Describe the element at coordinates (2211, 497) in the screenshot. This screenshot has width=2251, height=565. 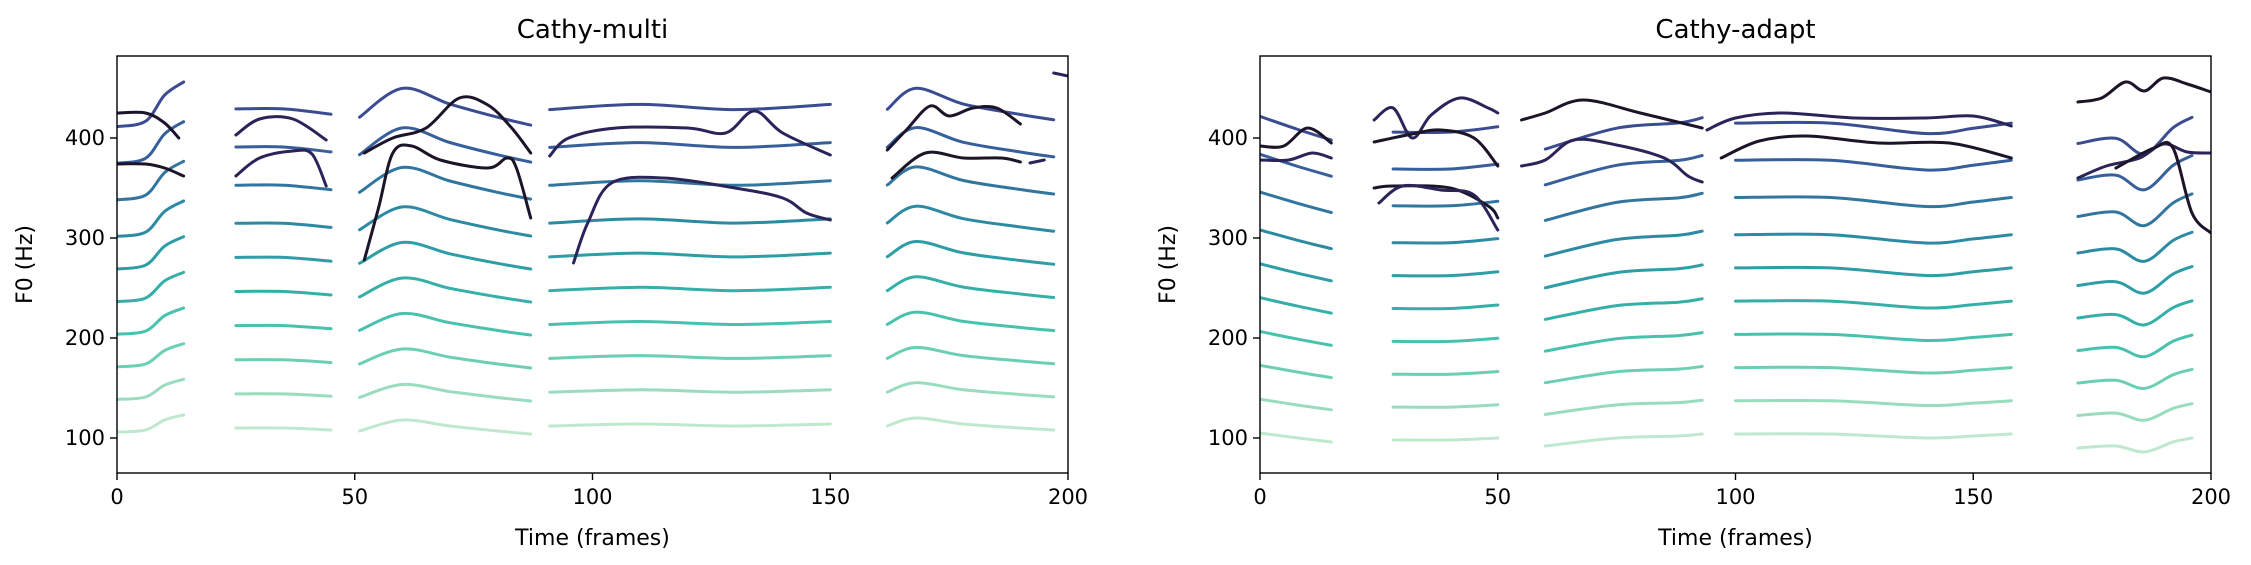
I see `x-tick-label: 200` at that location.